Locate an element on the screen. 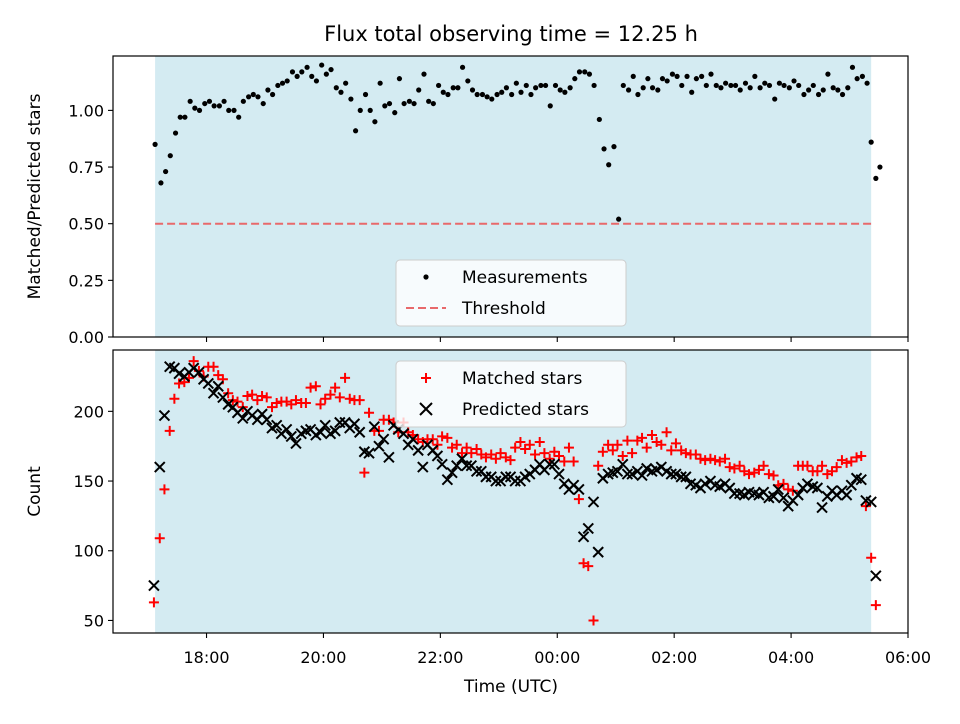  x-tick-label: 00:00 is located at coordinates (557, 657).